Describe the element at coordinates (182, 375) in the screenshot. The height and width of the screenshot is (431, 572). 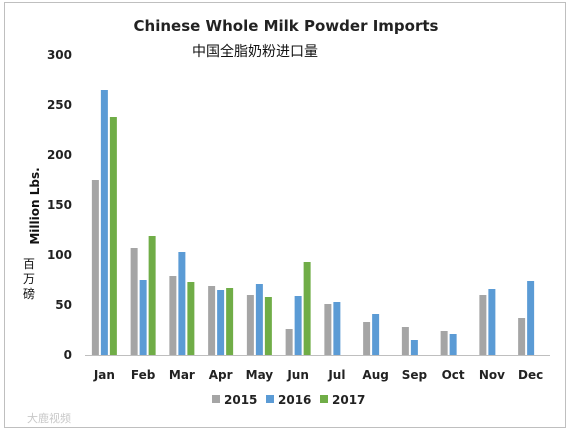
I see `x-tick-label: Mar` at that location.